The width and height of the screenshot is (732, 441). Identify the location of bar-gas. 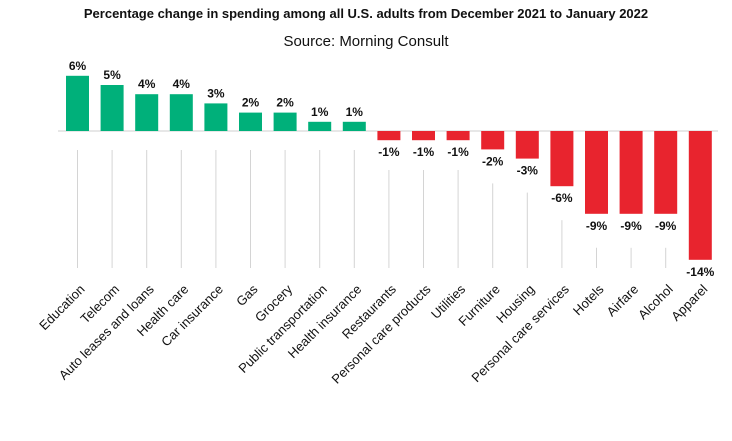
(250, 121).